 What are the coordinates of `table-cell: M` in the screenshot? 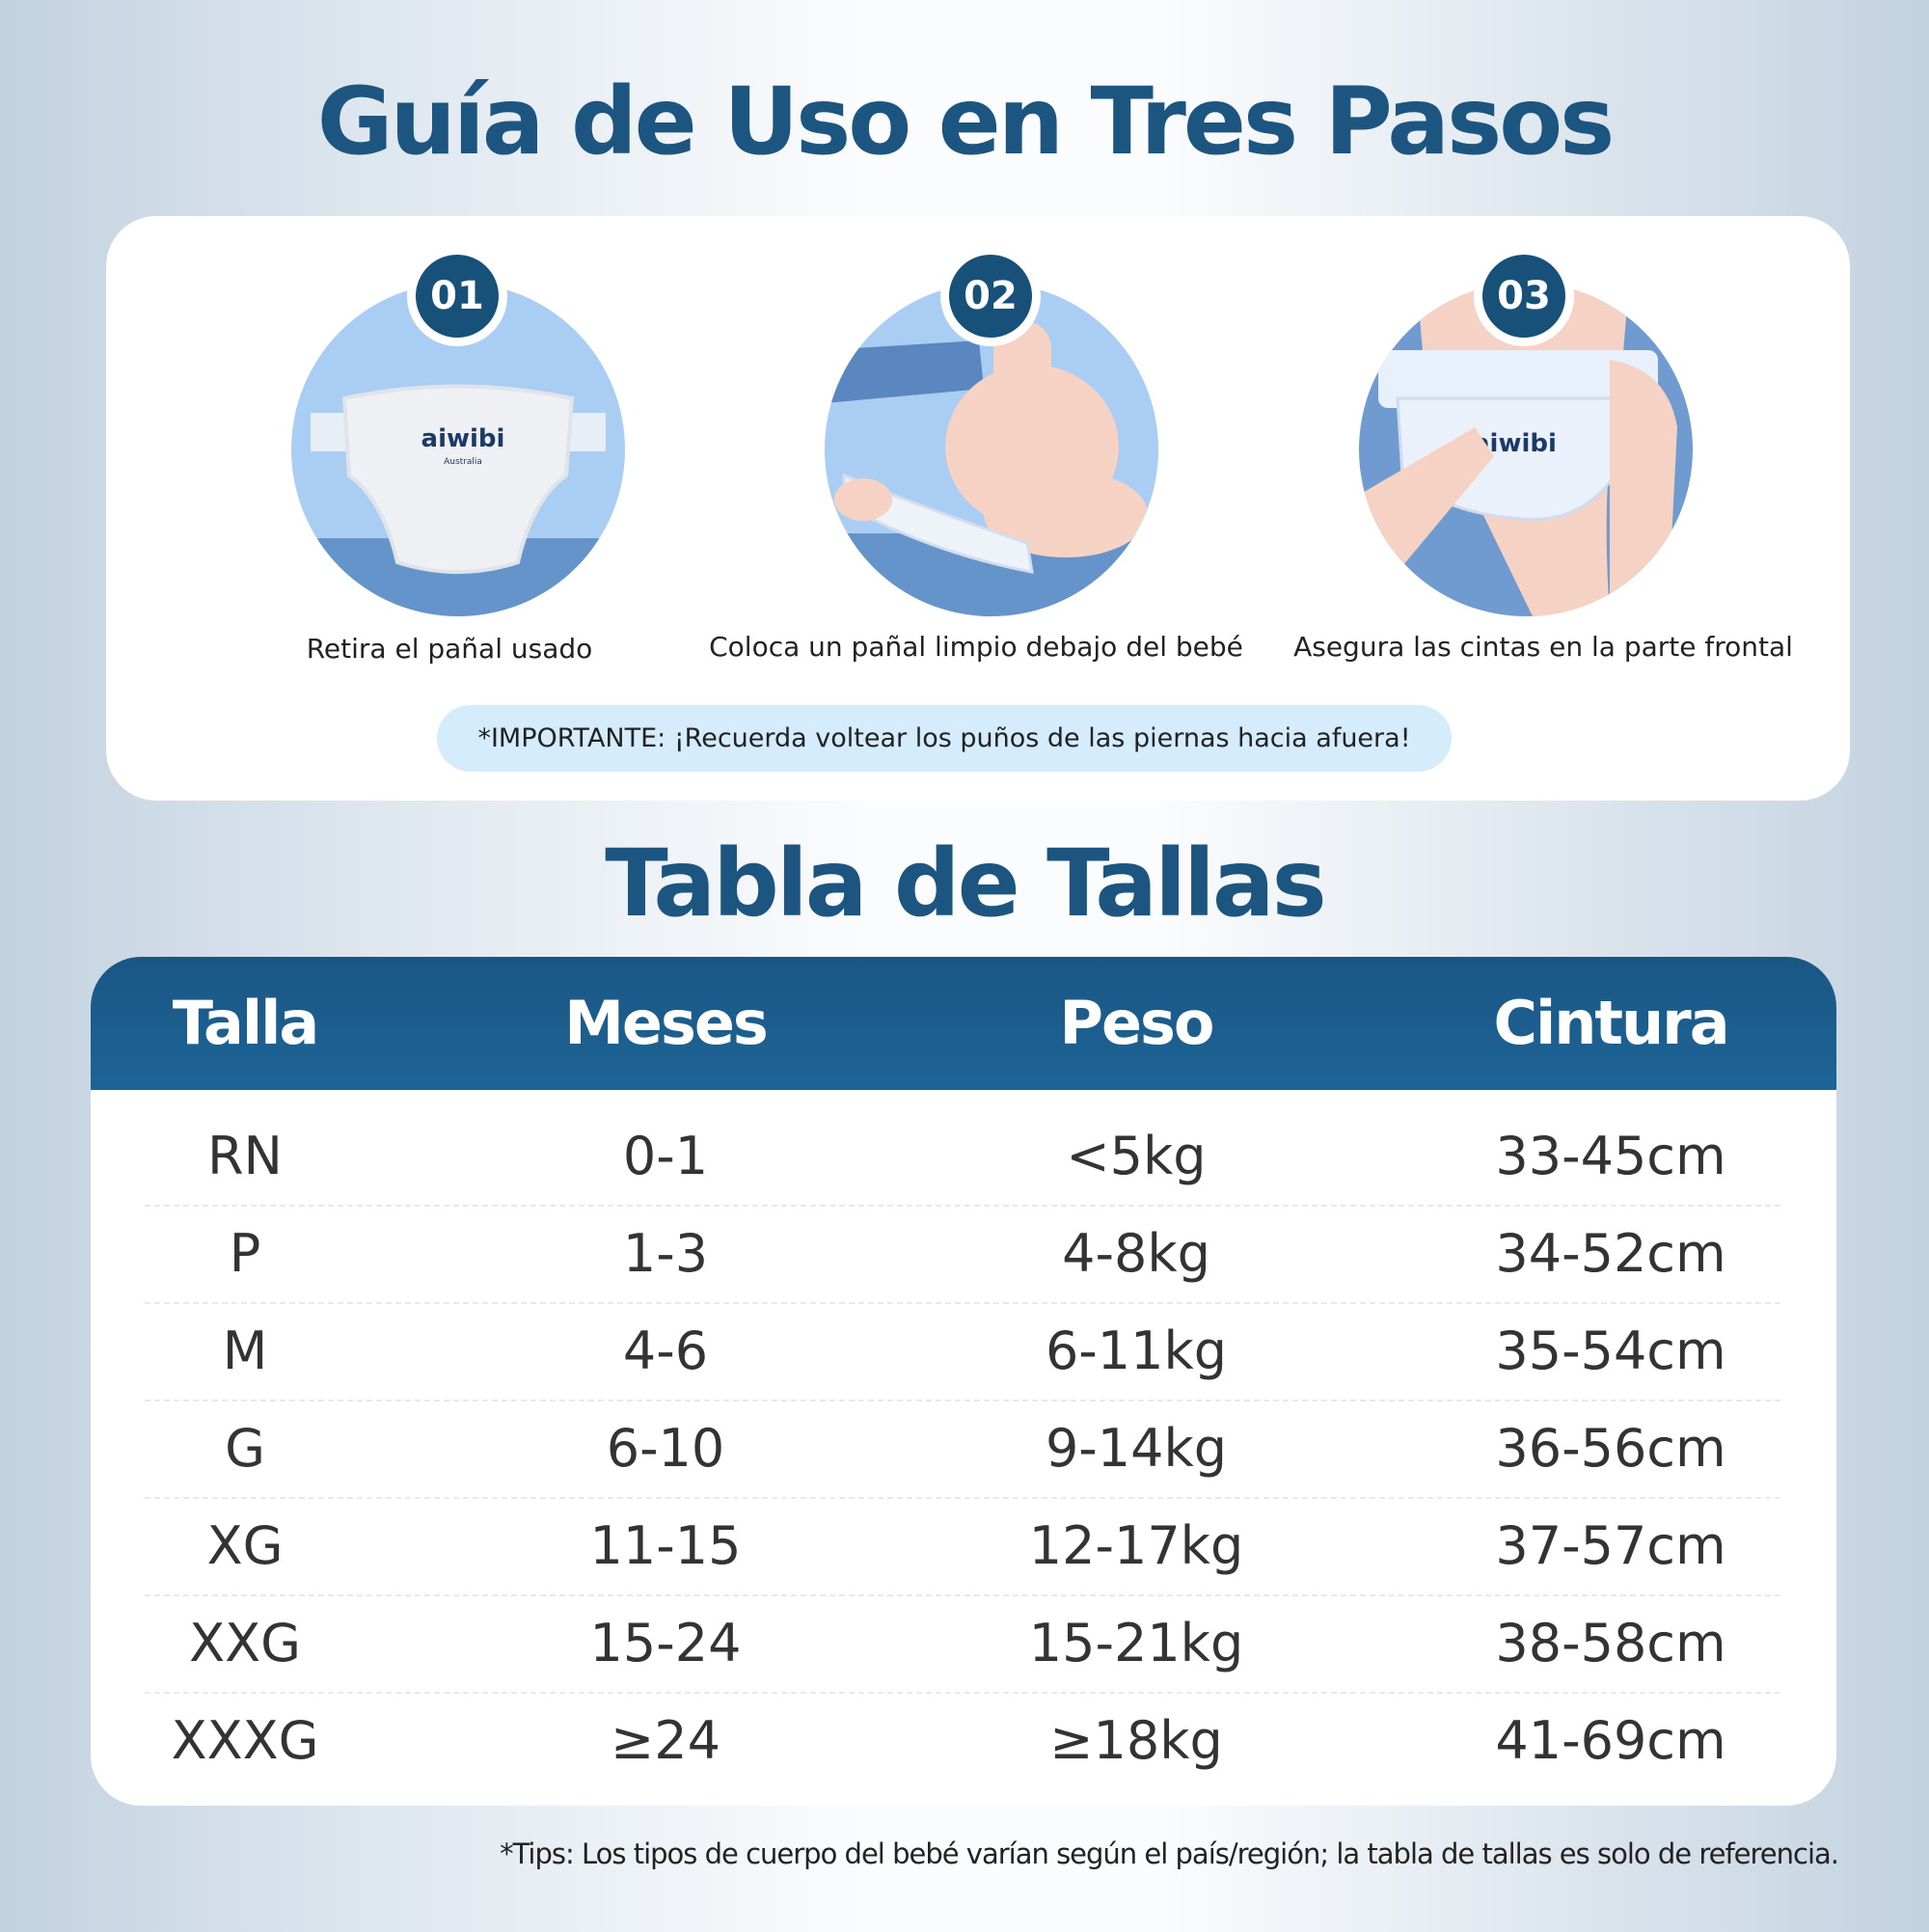 It's located at (245, 1350).